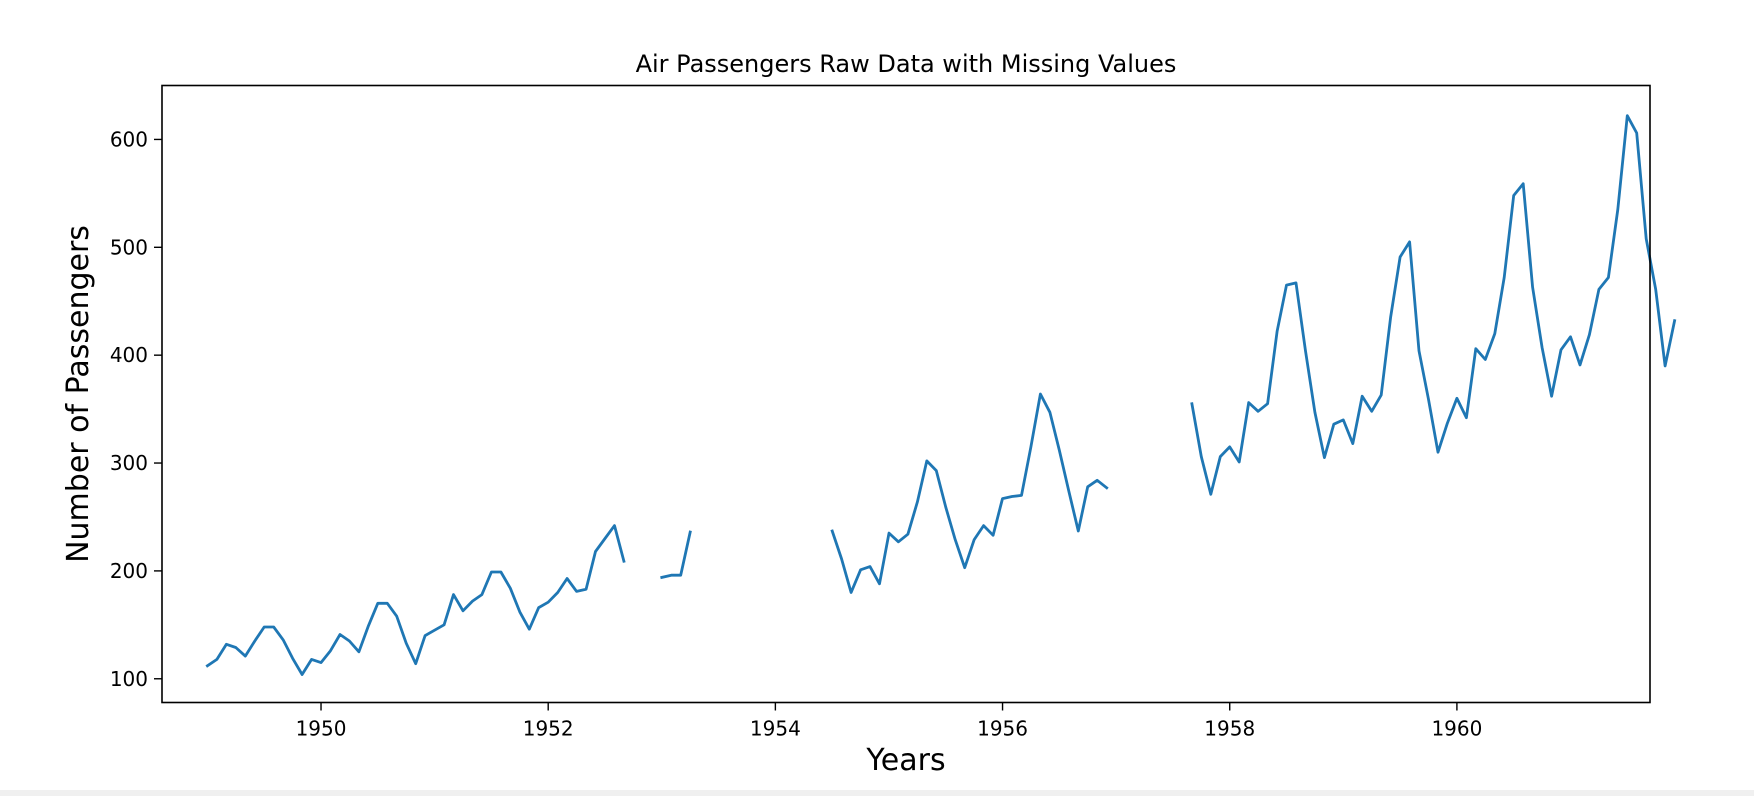 Image resolution: width=1754 pixels, height=796 pixels. Describe the element at coordinates (1002, 729) in the screenshot. I see `x-tick-label: 1956` at that location.